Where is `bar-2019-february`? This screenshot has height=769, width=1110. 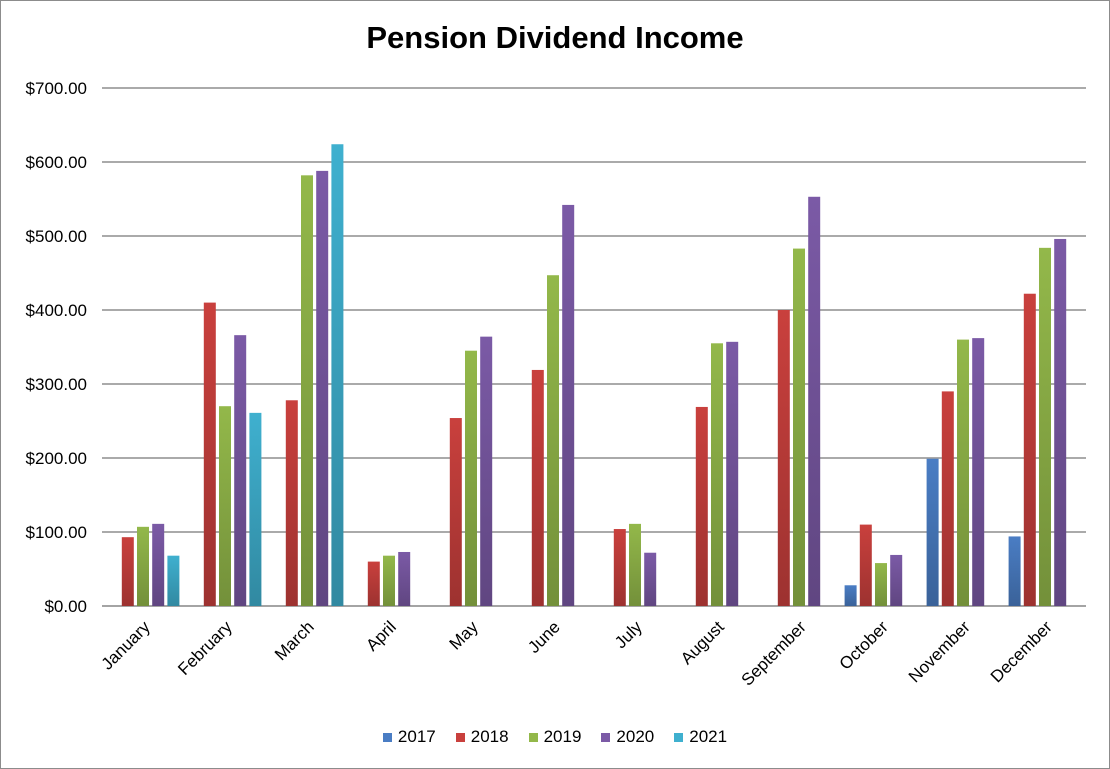 bar-2019-february is located at coordinates (225, 506).